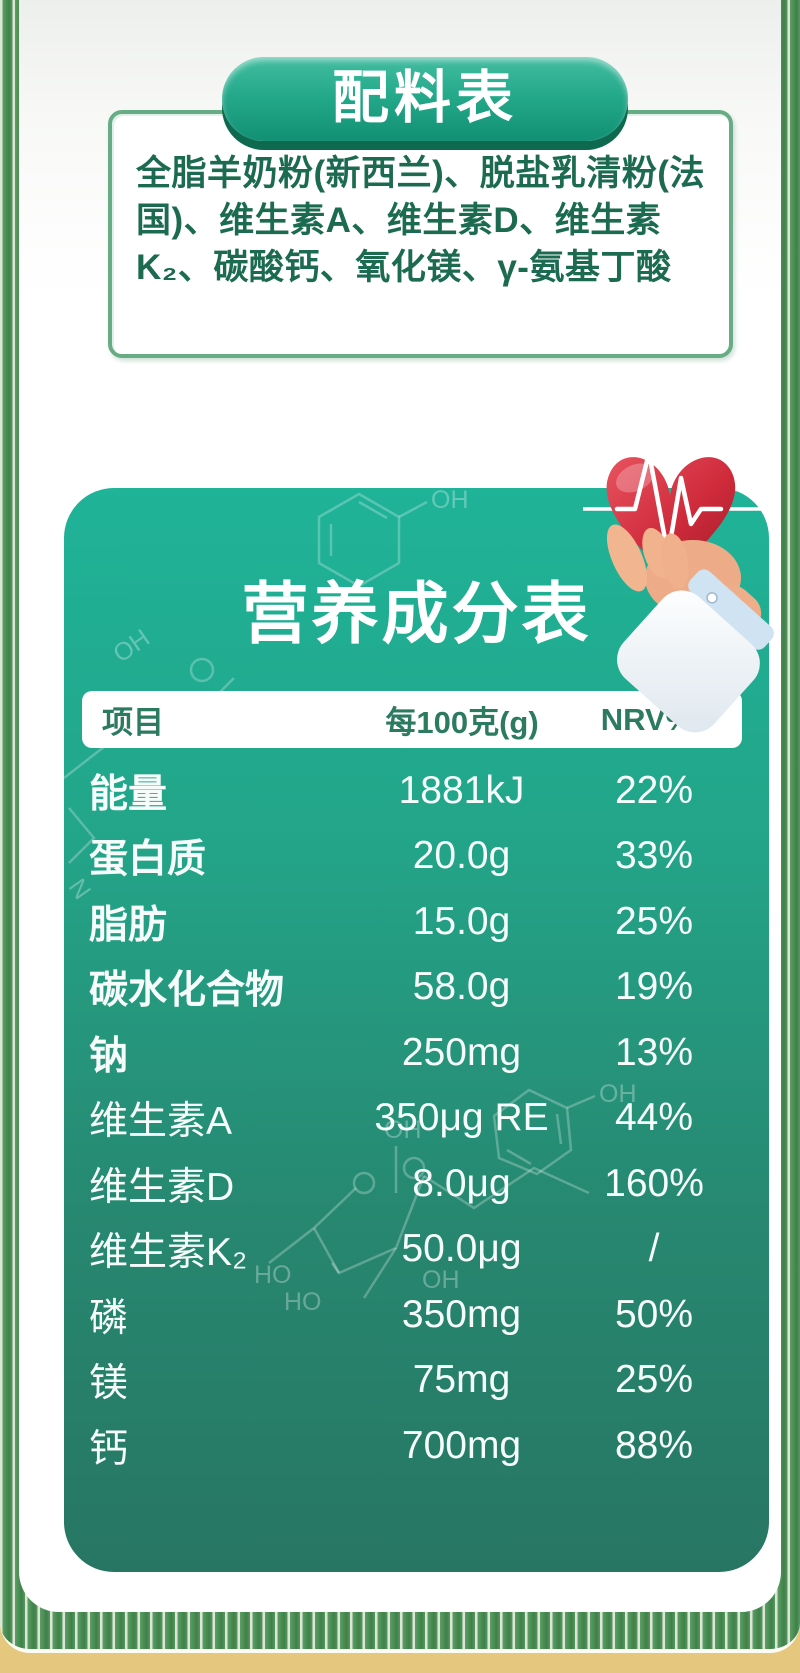 Image resolution: width=800 pixels, height=1673 pixels. Describe the element at coordinates (109, 1384) in the screenshot. I see `nutrient-name: 镁` at that location.